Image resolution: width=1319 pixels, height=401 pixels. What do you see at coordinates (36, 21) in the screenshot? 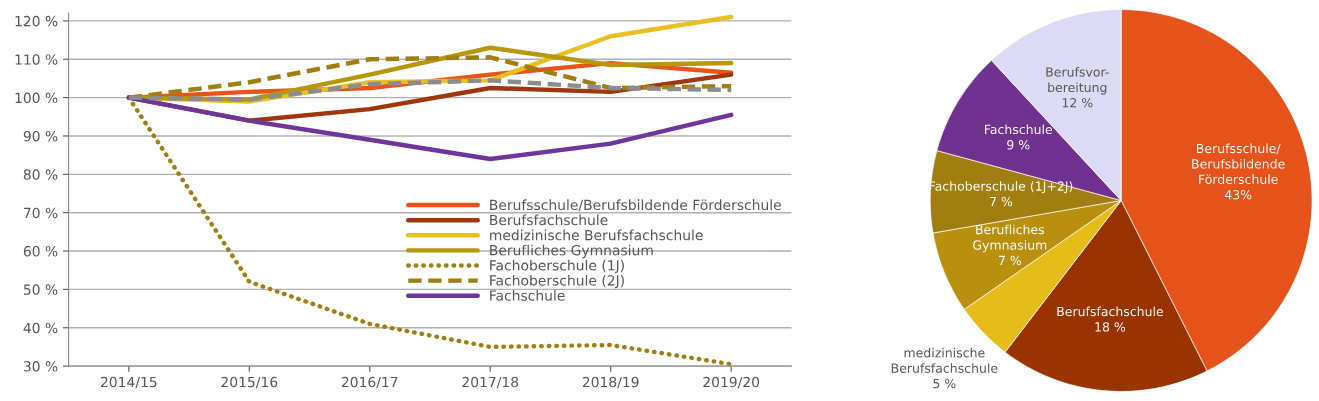
I see `y-tick-label: 120 %` at bounding box center [36, 21].